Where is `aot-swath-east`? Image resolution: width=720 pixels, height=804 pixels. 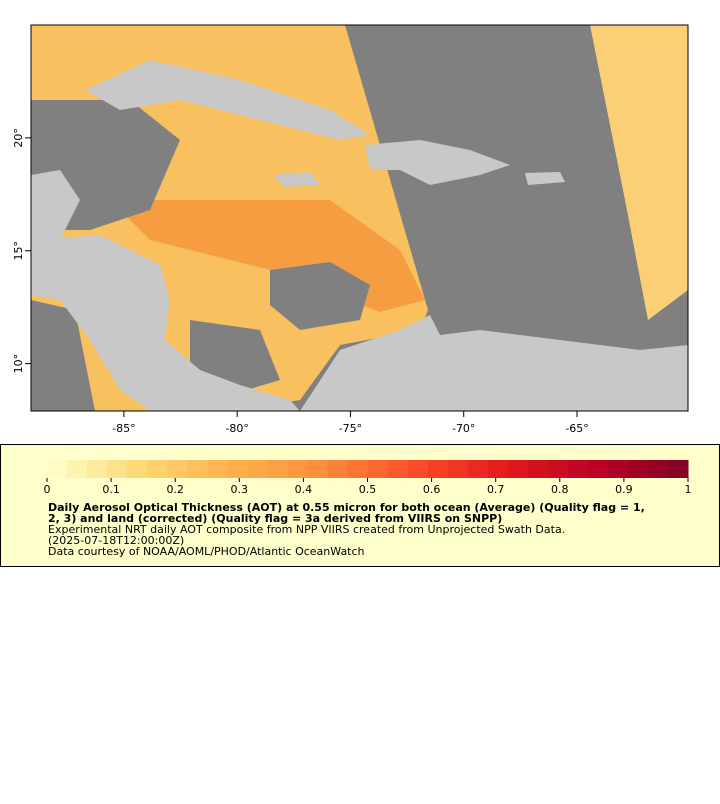
aot-swath-east is located at coordinates (639, 172).